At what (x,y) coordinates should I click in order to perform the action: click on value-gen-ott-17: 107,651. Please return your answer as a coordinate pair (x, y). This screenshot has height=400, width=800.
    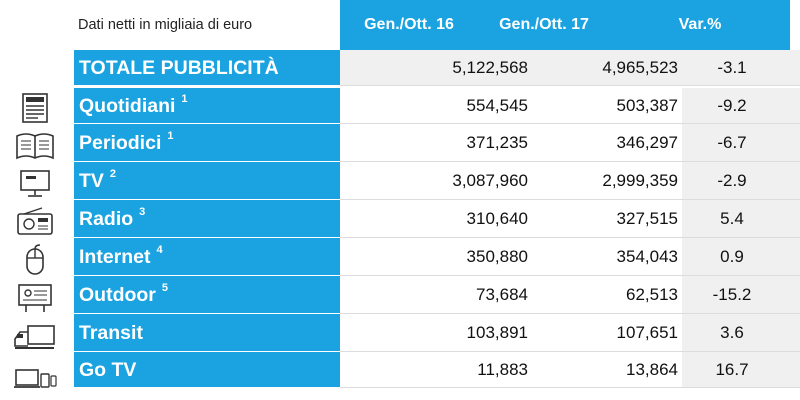
    Looking at the image, I should click on (647, 332).